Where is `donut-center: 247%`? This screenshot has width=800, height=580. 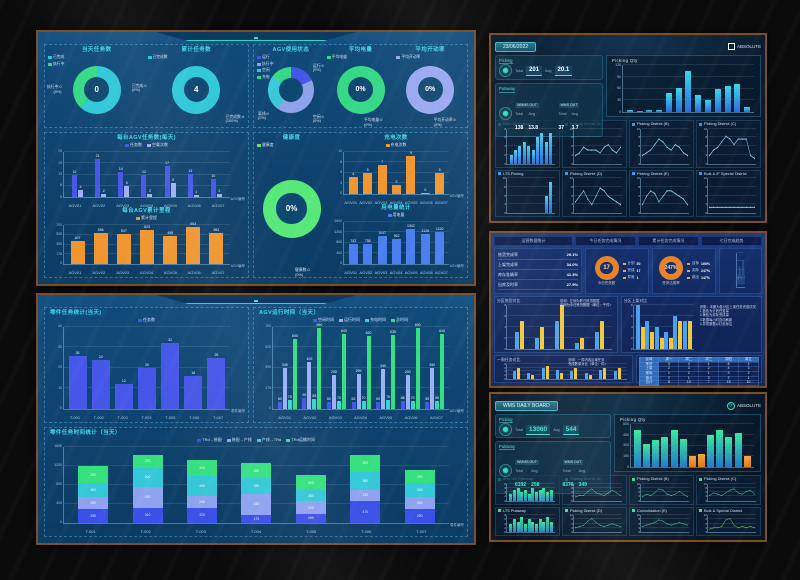
donut-center: 247% is located at coordinates (671, 268).